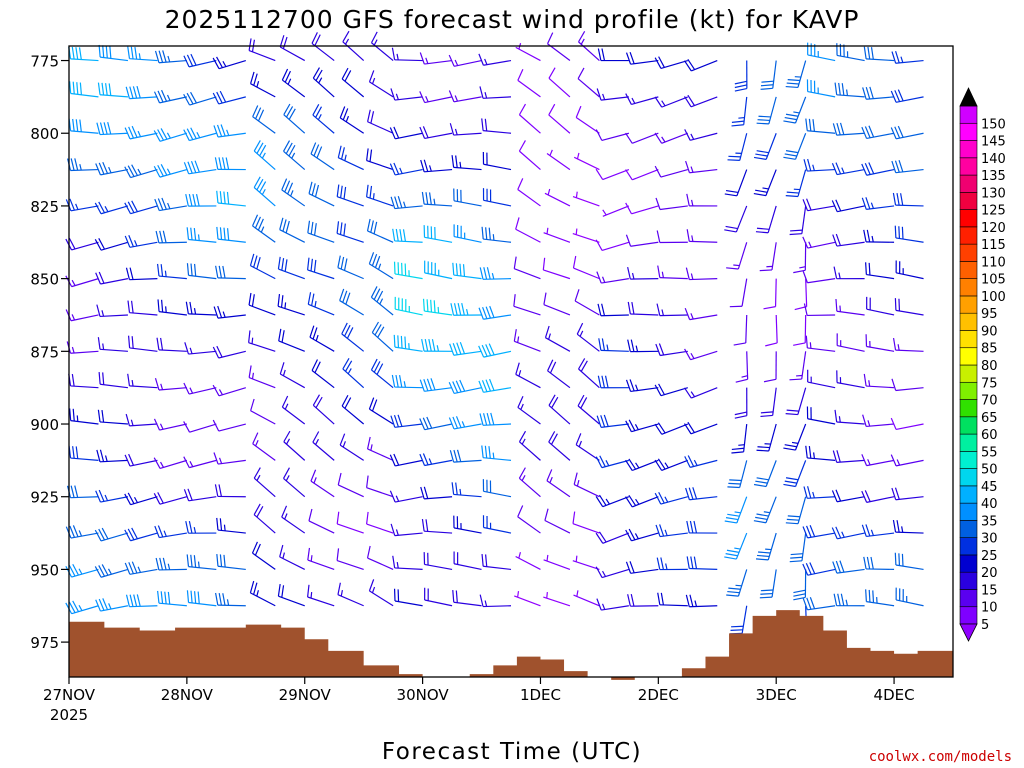 This screenshot has width=1024, height=768. I want to click on x-tick-label: 3DEC, so click(776, 695).